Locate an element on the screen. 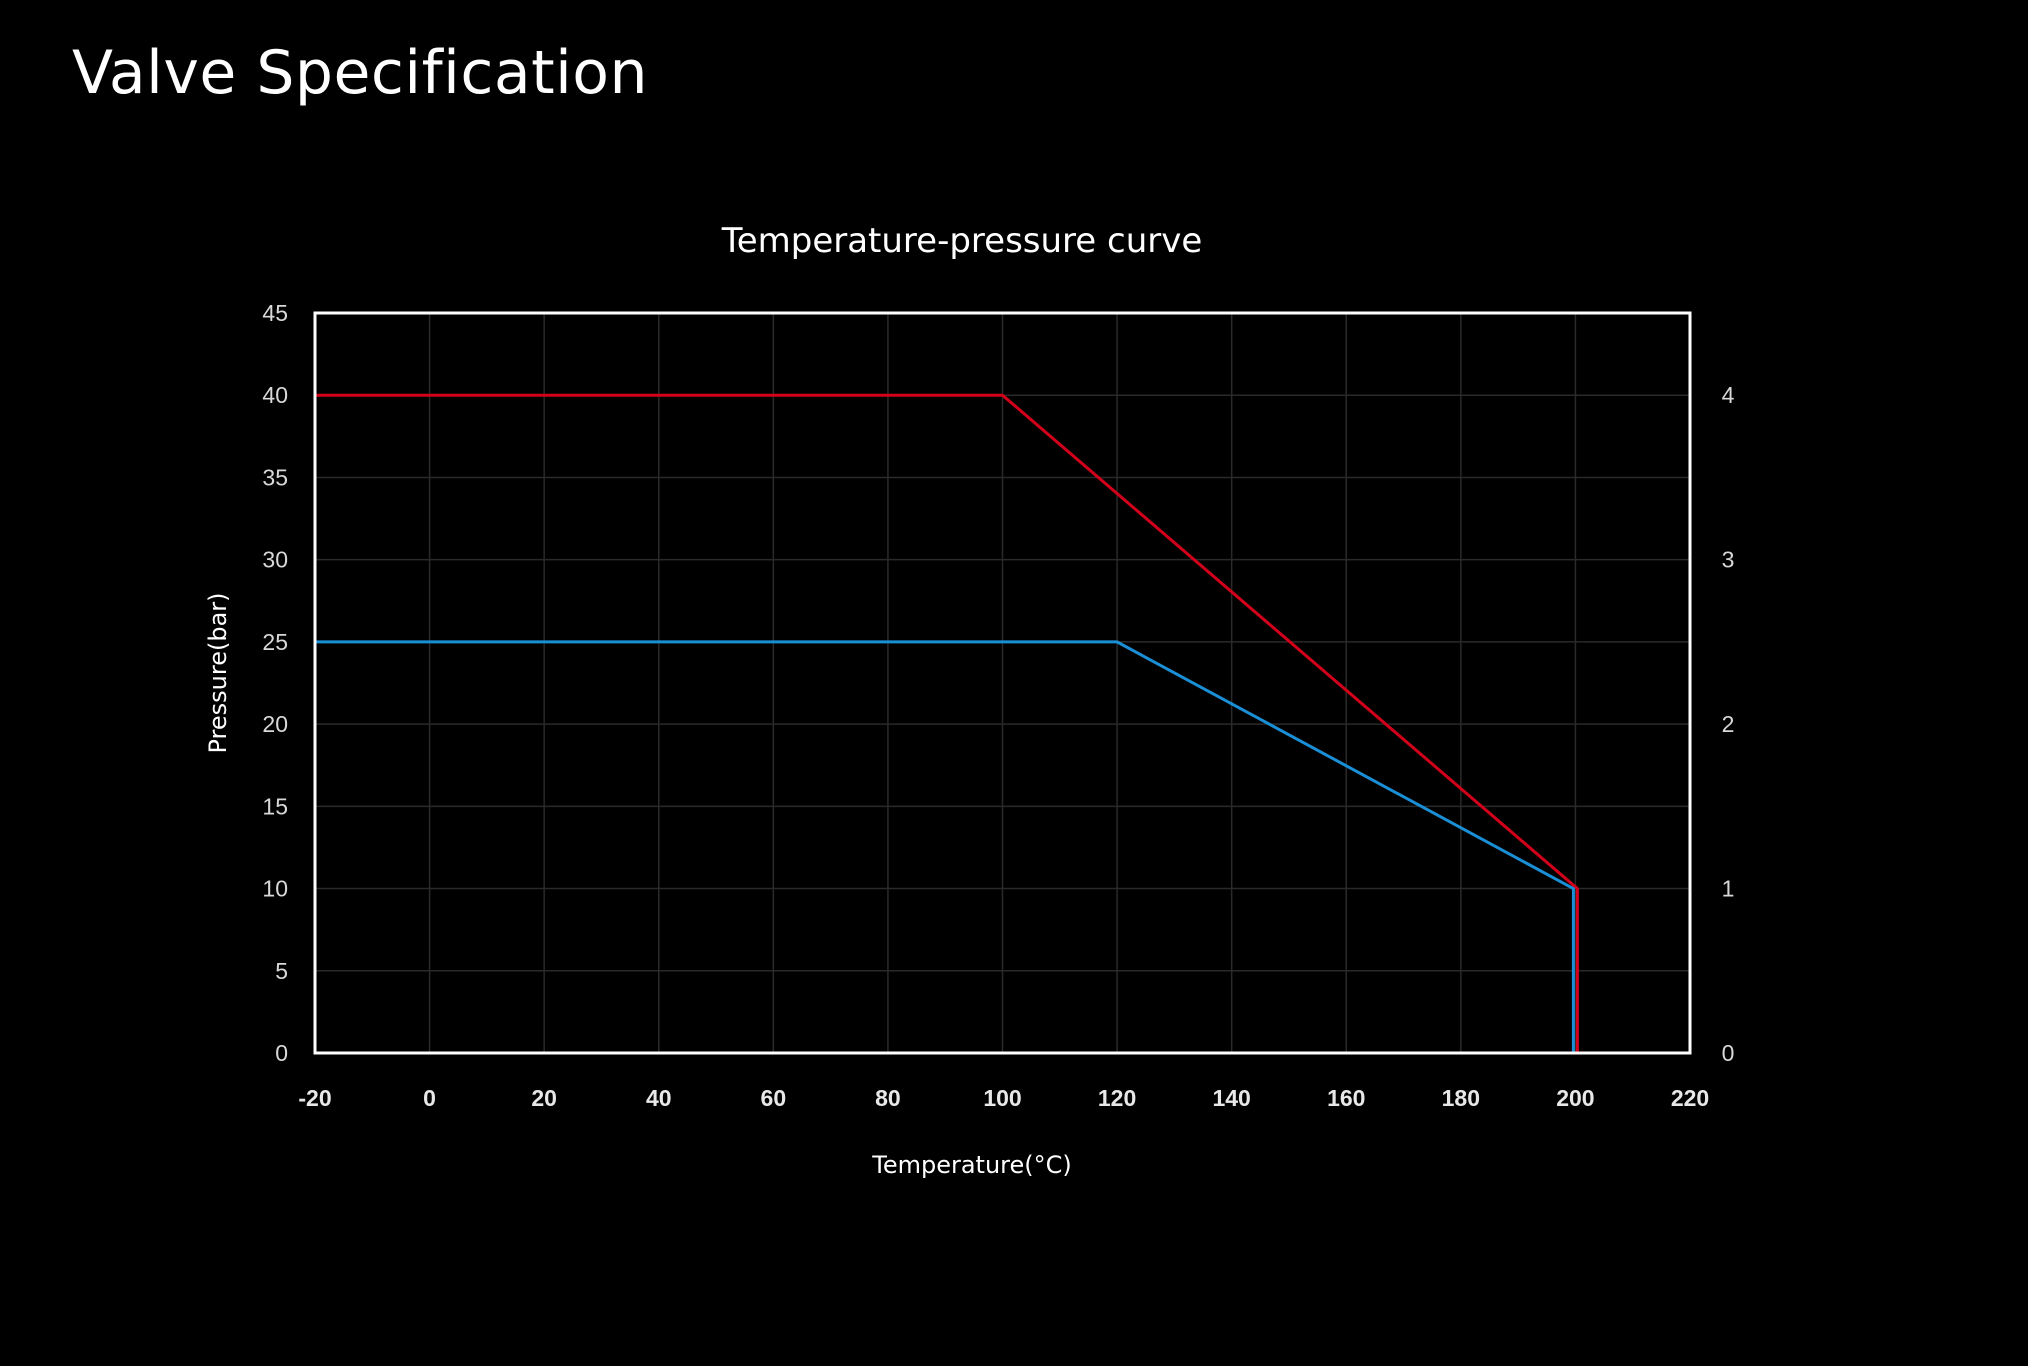 Image resolution: width=2028 pixels, height=1366 pixels. y-tick-label: 20 is located at coordinates (275, 724).